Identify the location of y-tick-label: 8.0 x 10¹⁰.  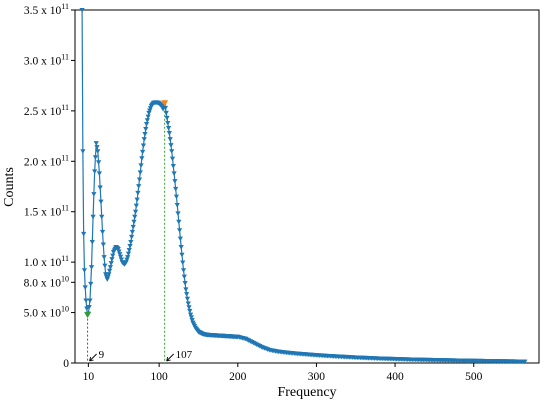
(46, 281).